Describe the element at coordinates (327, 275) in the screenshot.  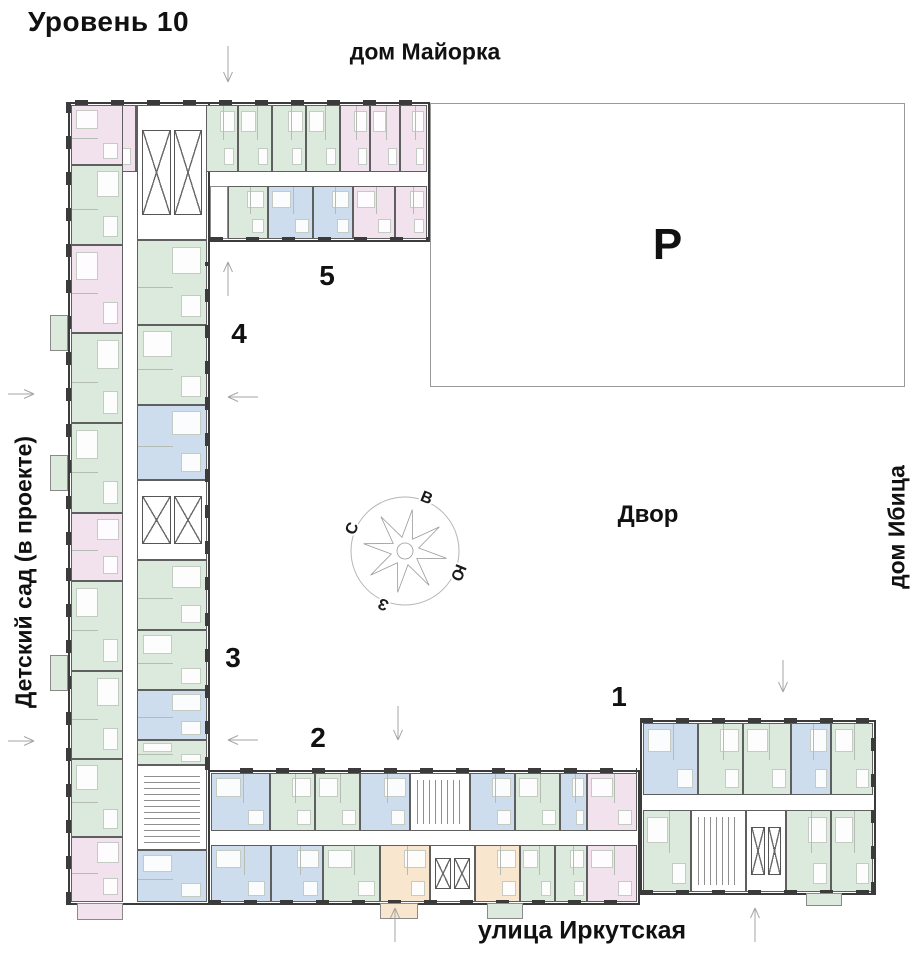
I see `section-number-5: 5` at that location.